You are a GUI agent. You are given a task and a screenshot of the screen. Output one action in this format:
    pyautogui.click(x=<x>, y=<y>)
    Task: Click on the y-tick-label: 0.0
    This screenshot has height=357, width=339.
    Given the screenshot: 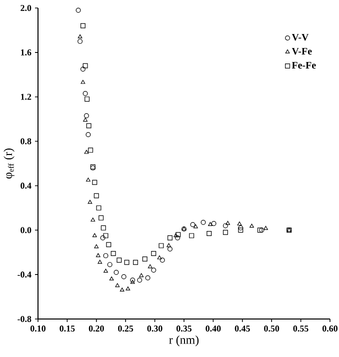 What is the action you would take?
    pyautogui.click(x=26, y=230)
    